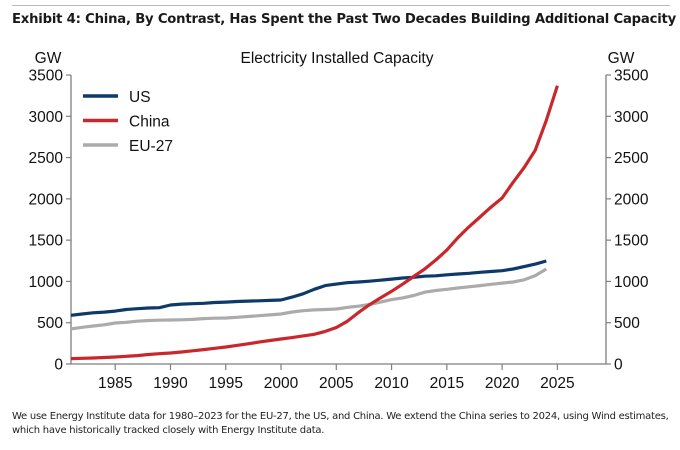 The height and width of the screenshot is (450, 680). Describe the element at coordinates (618, 365) in the screenshot. I see `y-tick-label-right: 0` at that location.